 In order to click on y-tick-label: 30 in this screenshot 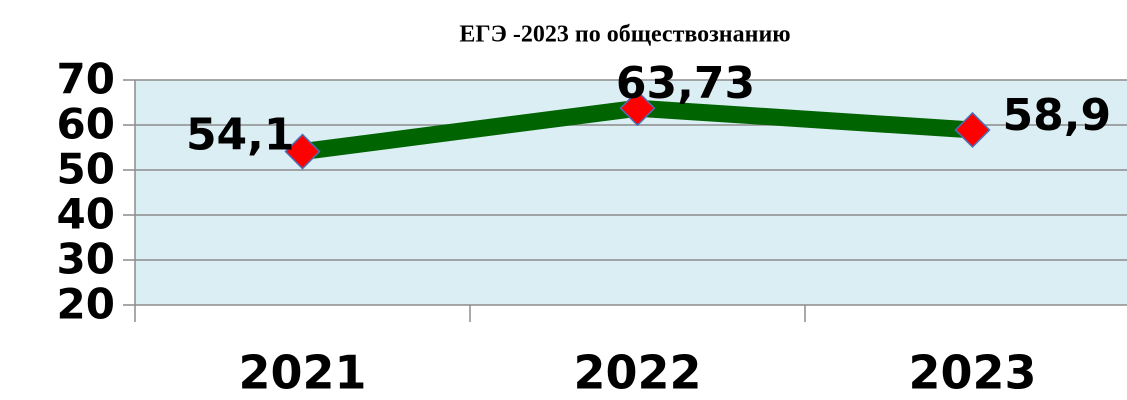, I will do `click(86, 259)`.